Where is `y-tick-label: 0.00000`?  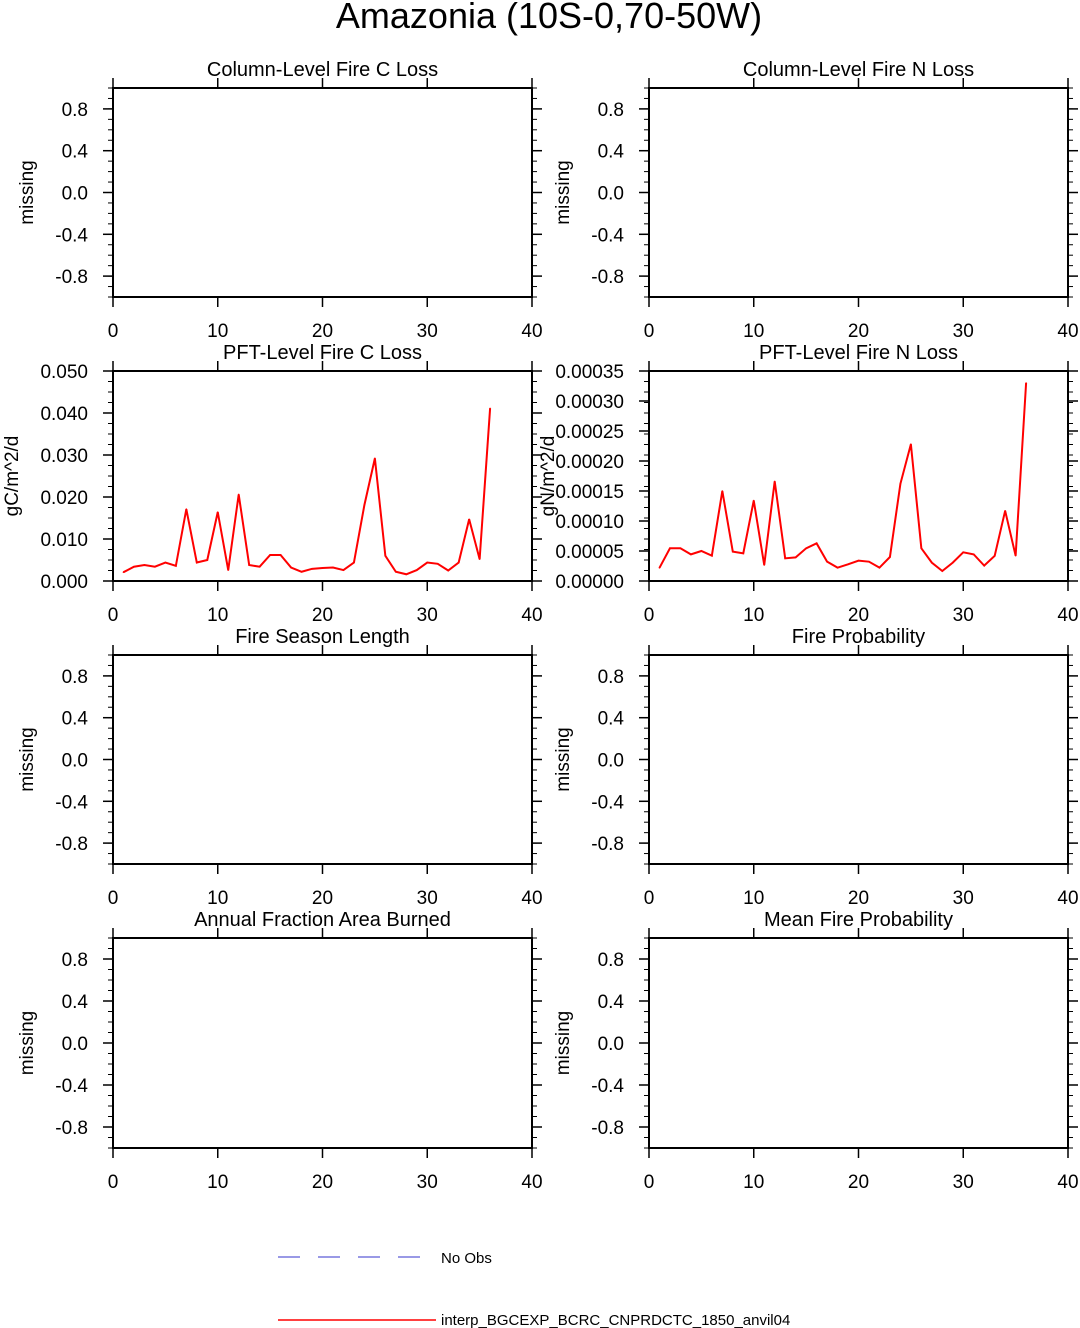
y-tick-label: 0.00000 is located at coordinates (589, 582).